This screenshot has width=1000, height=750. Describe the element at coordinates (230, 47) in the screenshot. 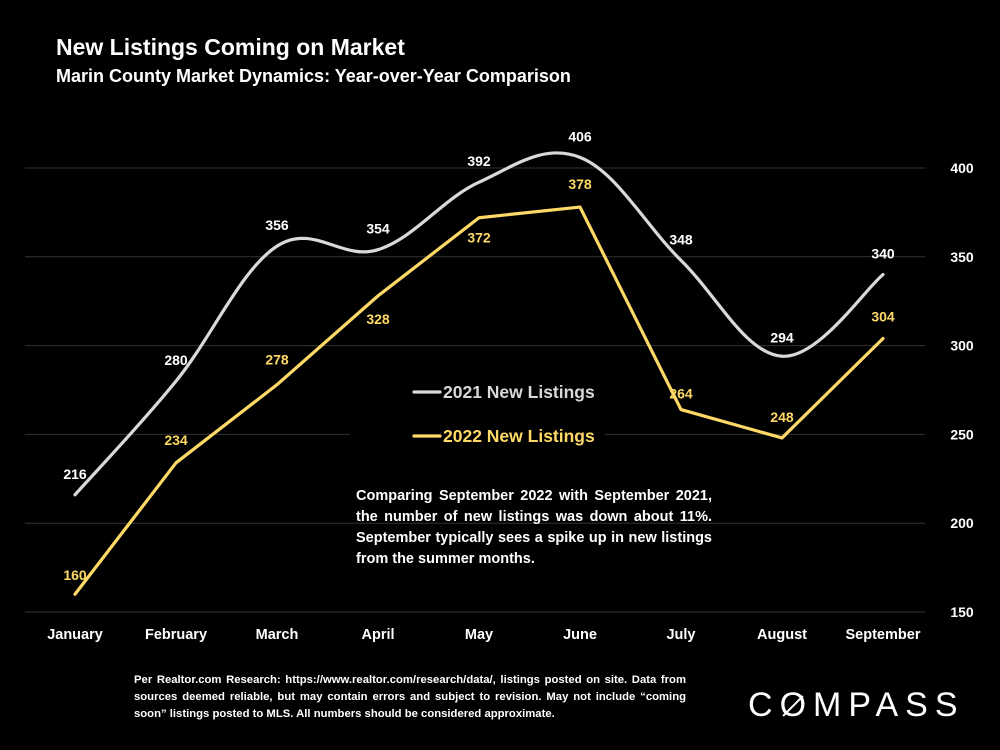

I see `chart-title: New Listings Coming on Market` at that location.